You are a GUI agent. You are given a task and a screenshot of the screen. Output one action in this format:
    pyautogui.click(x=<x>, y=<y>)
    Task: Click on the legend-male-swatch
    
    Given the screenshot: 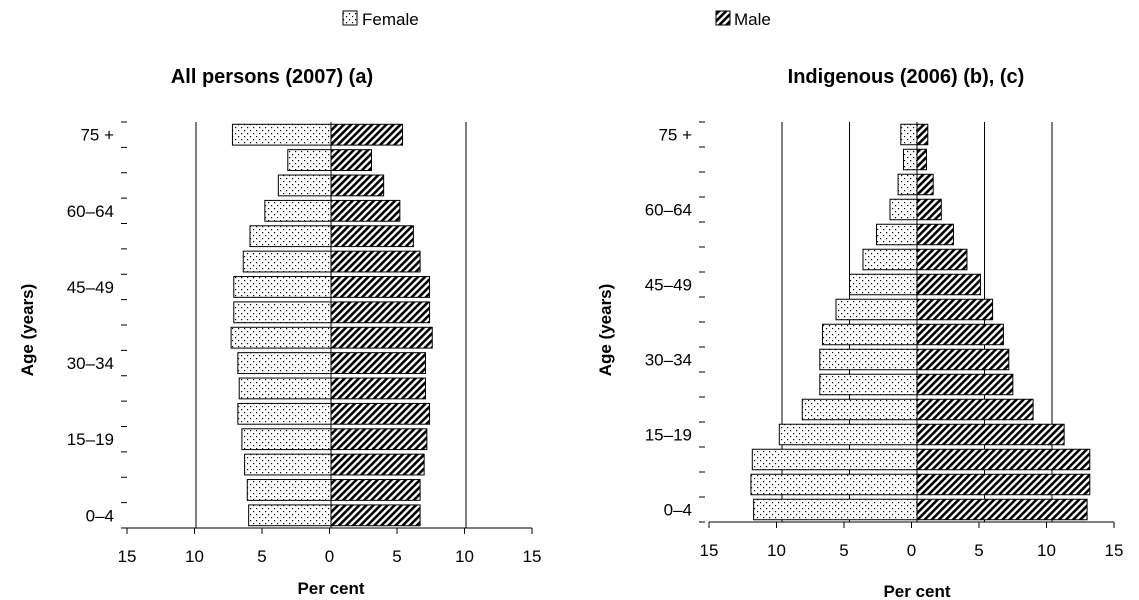 What is the action you would take?
    pyautogui.click(x=723, y=18)
    